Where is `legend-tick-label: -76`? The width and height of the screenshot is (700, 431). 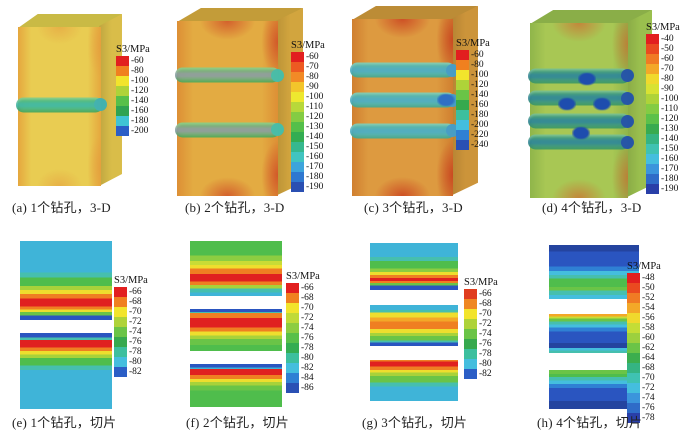 legend-tick-label: -76 is located at coordinates (307, 338).